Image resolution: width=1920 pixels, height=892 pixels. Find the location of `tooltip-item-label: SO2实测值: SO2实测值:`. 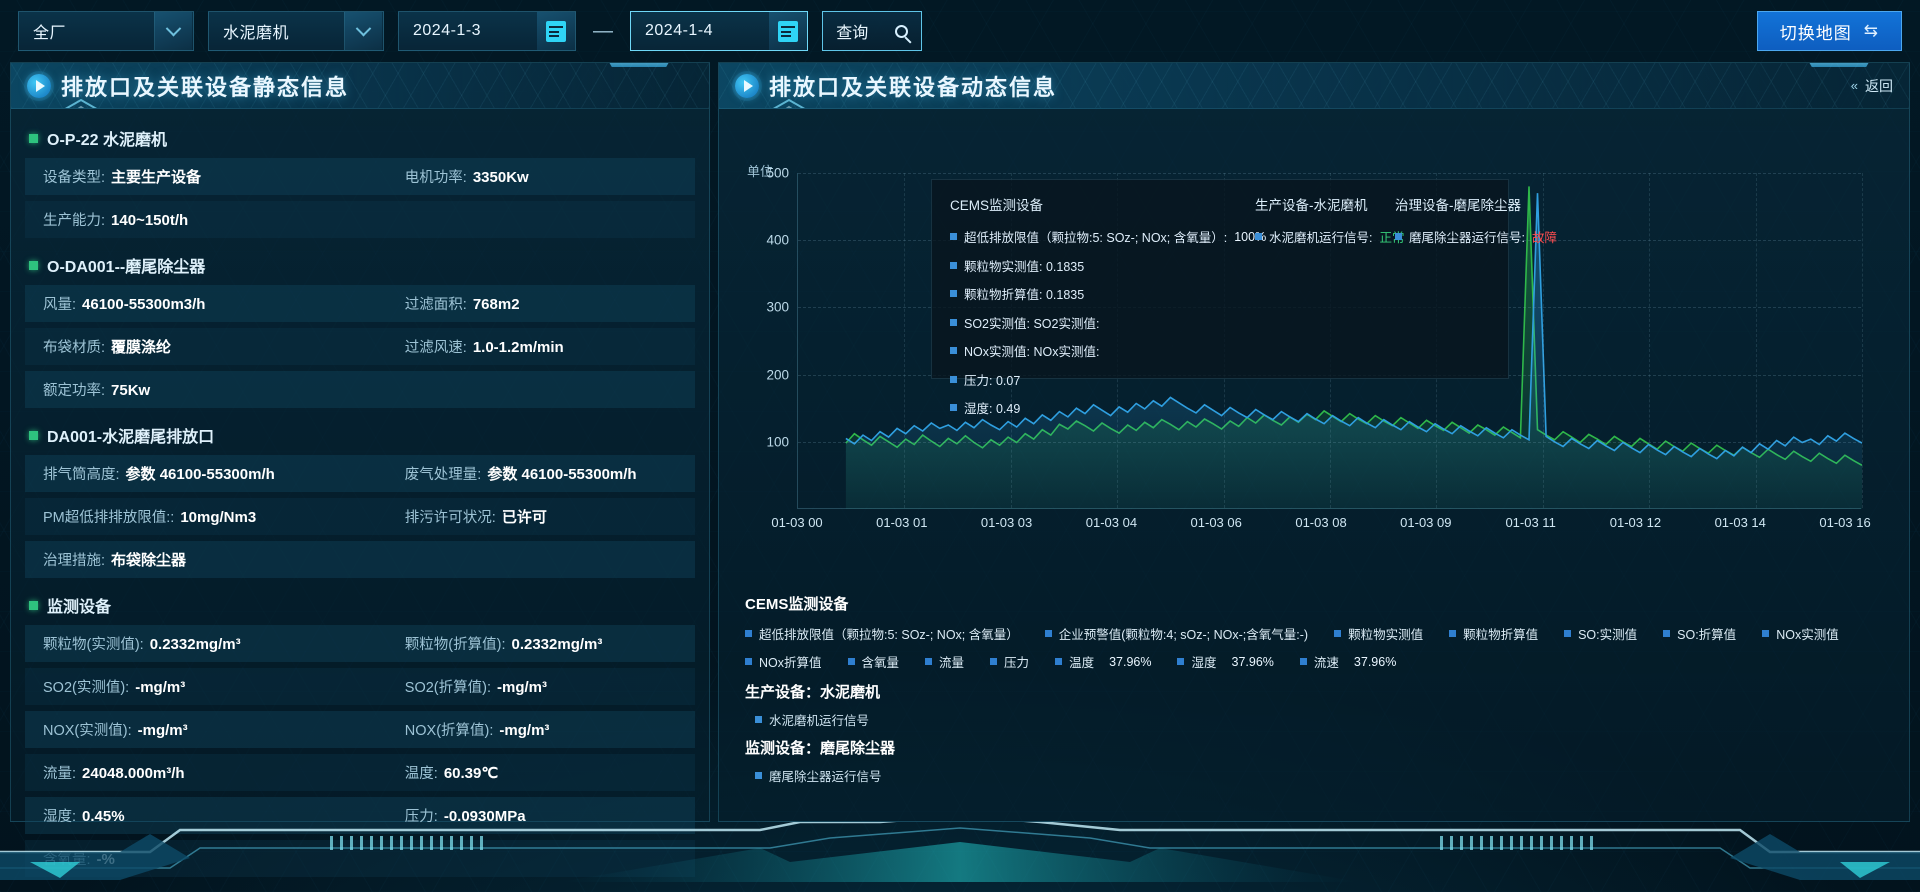

tooltip-item-label: SO2实测值: SO2实测值: is located at coordinates (1032, 323).